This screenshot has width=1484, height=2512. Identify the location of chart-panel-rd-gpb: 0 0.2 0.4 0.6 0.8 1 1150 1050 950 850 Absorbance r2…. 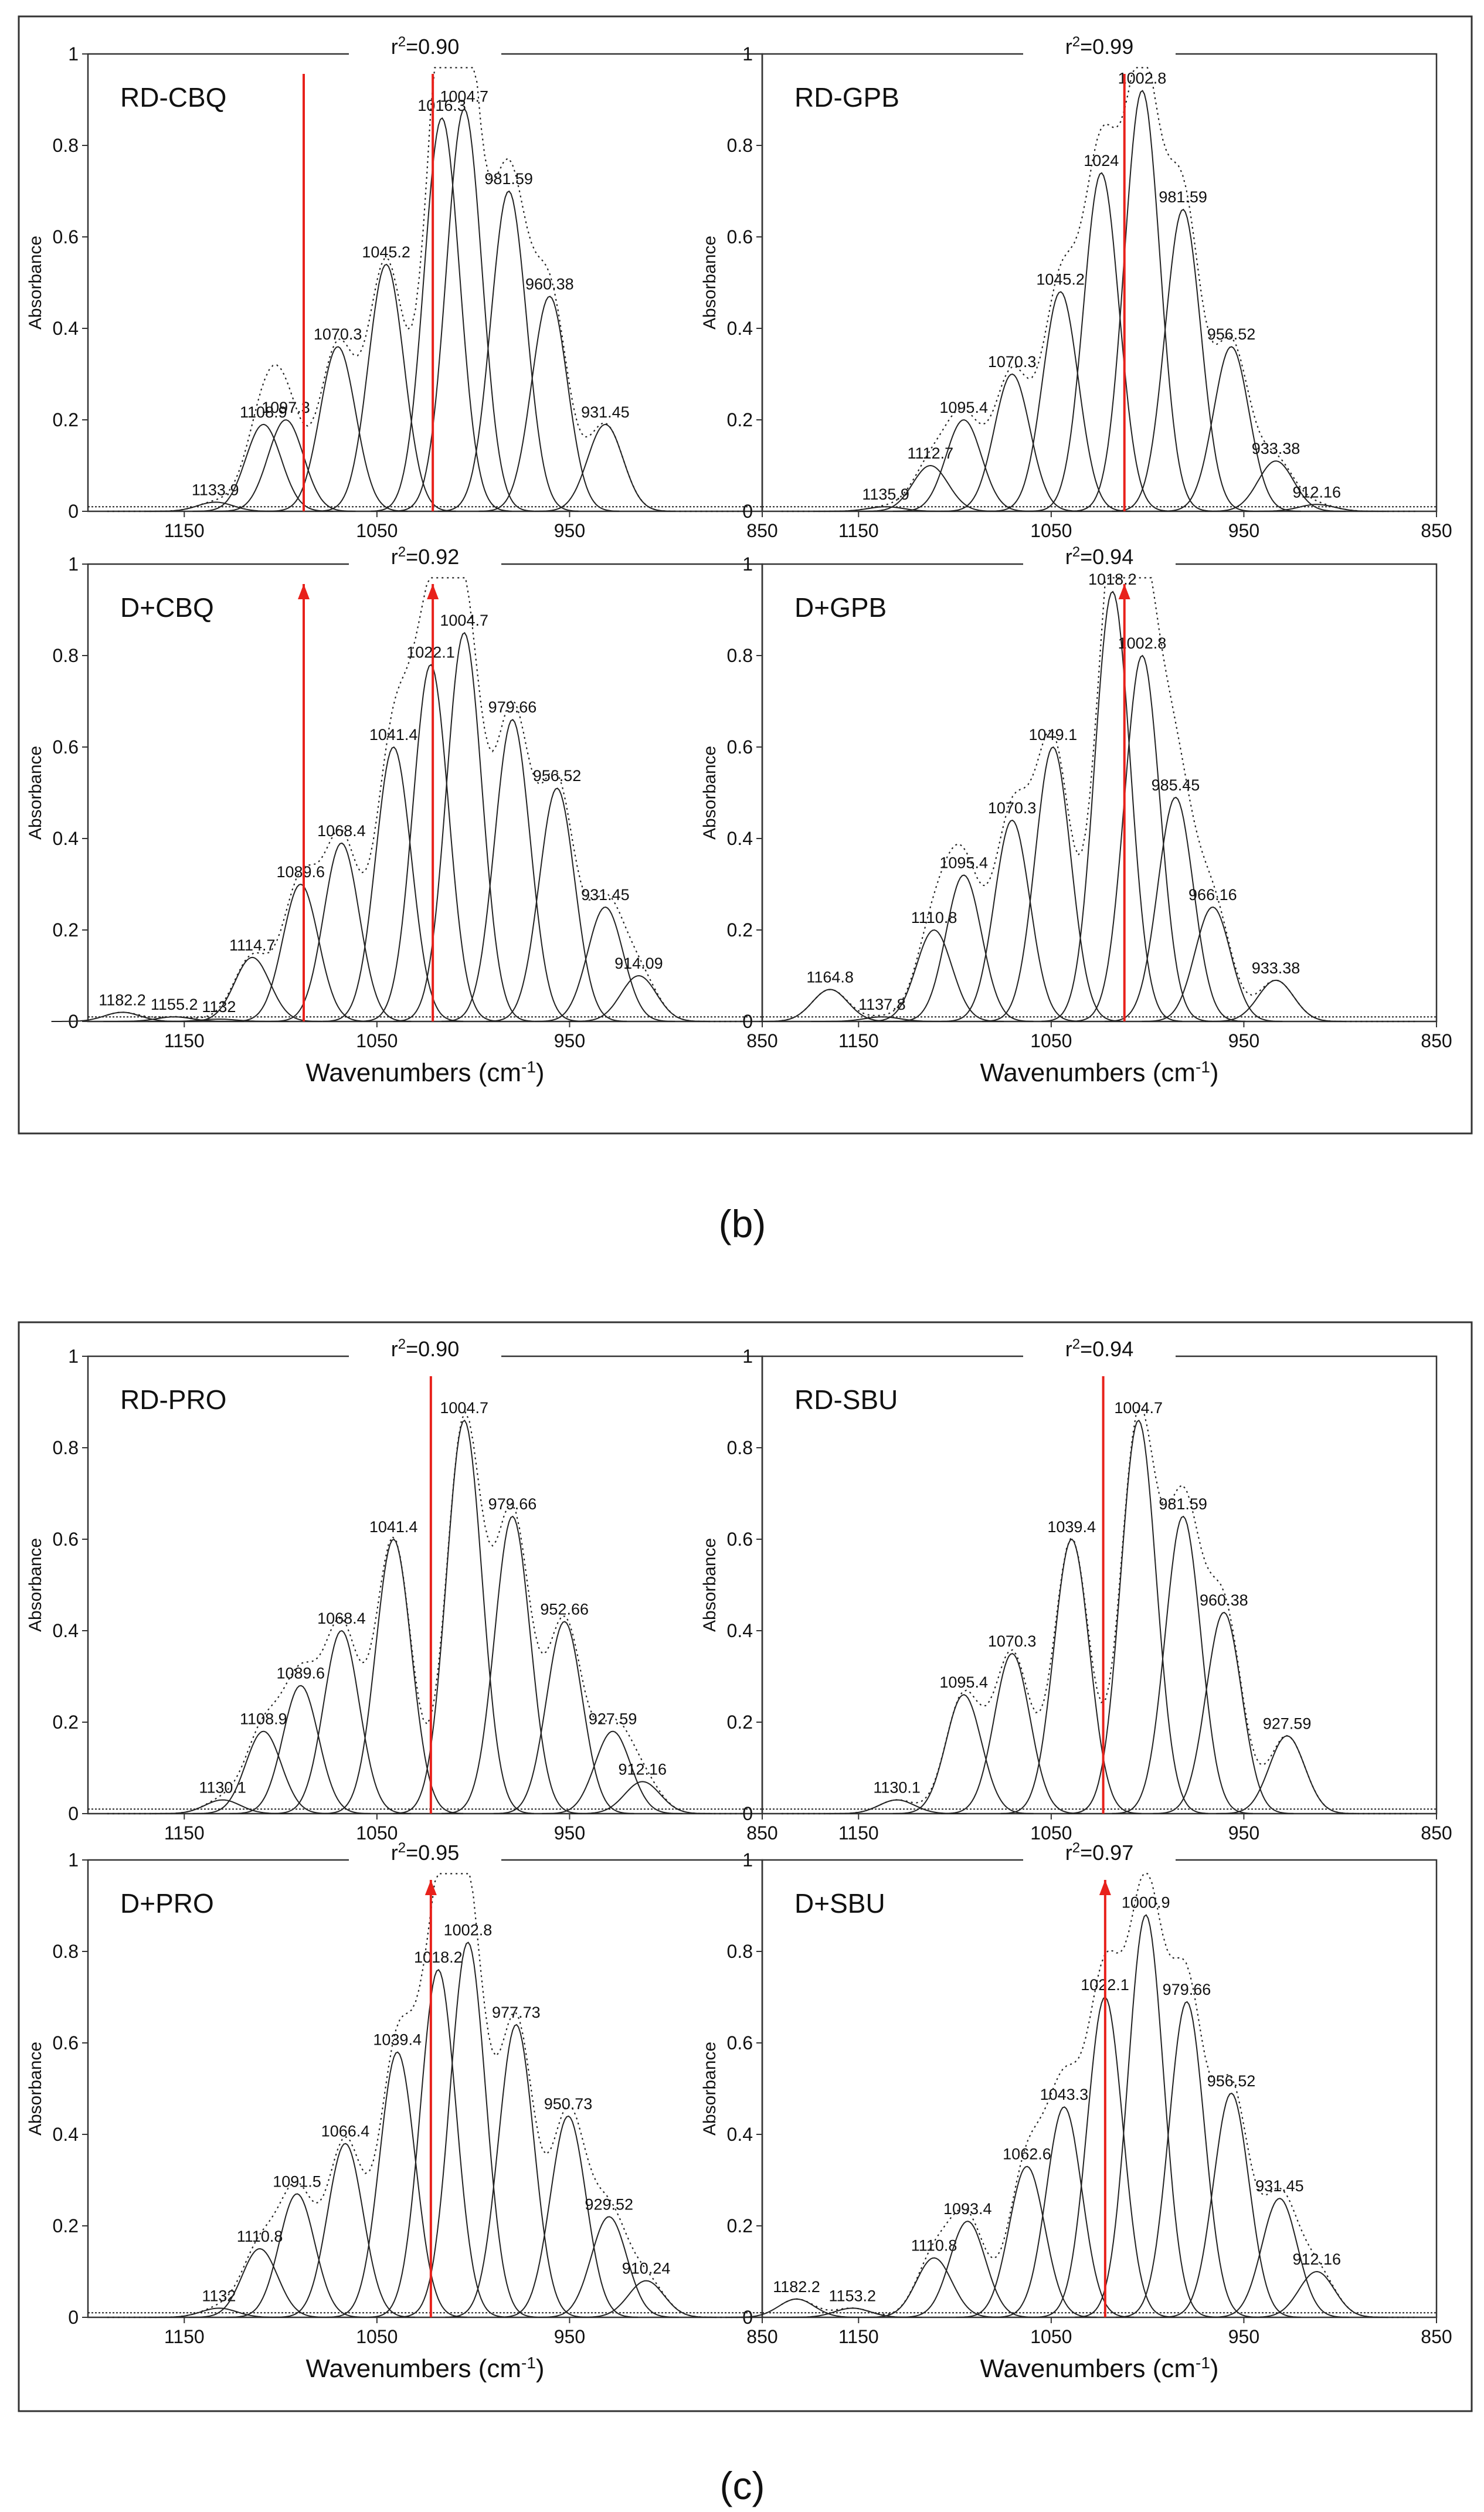
(1076, 288).